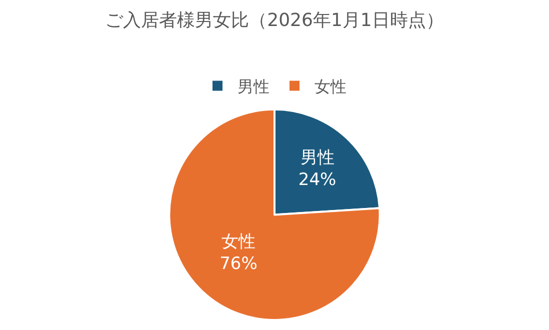  I want to click on slice-label: 男性, so click(317, 158).